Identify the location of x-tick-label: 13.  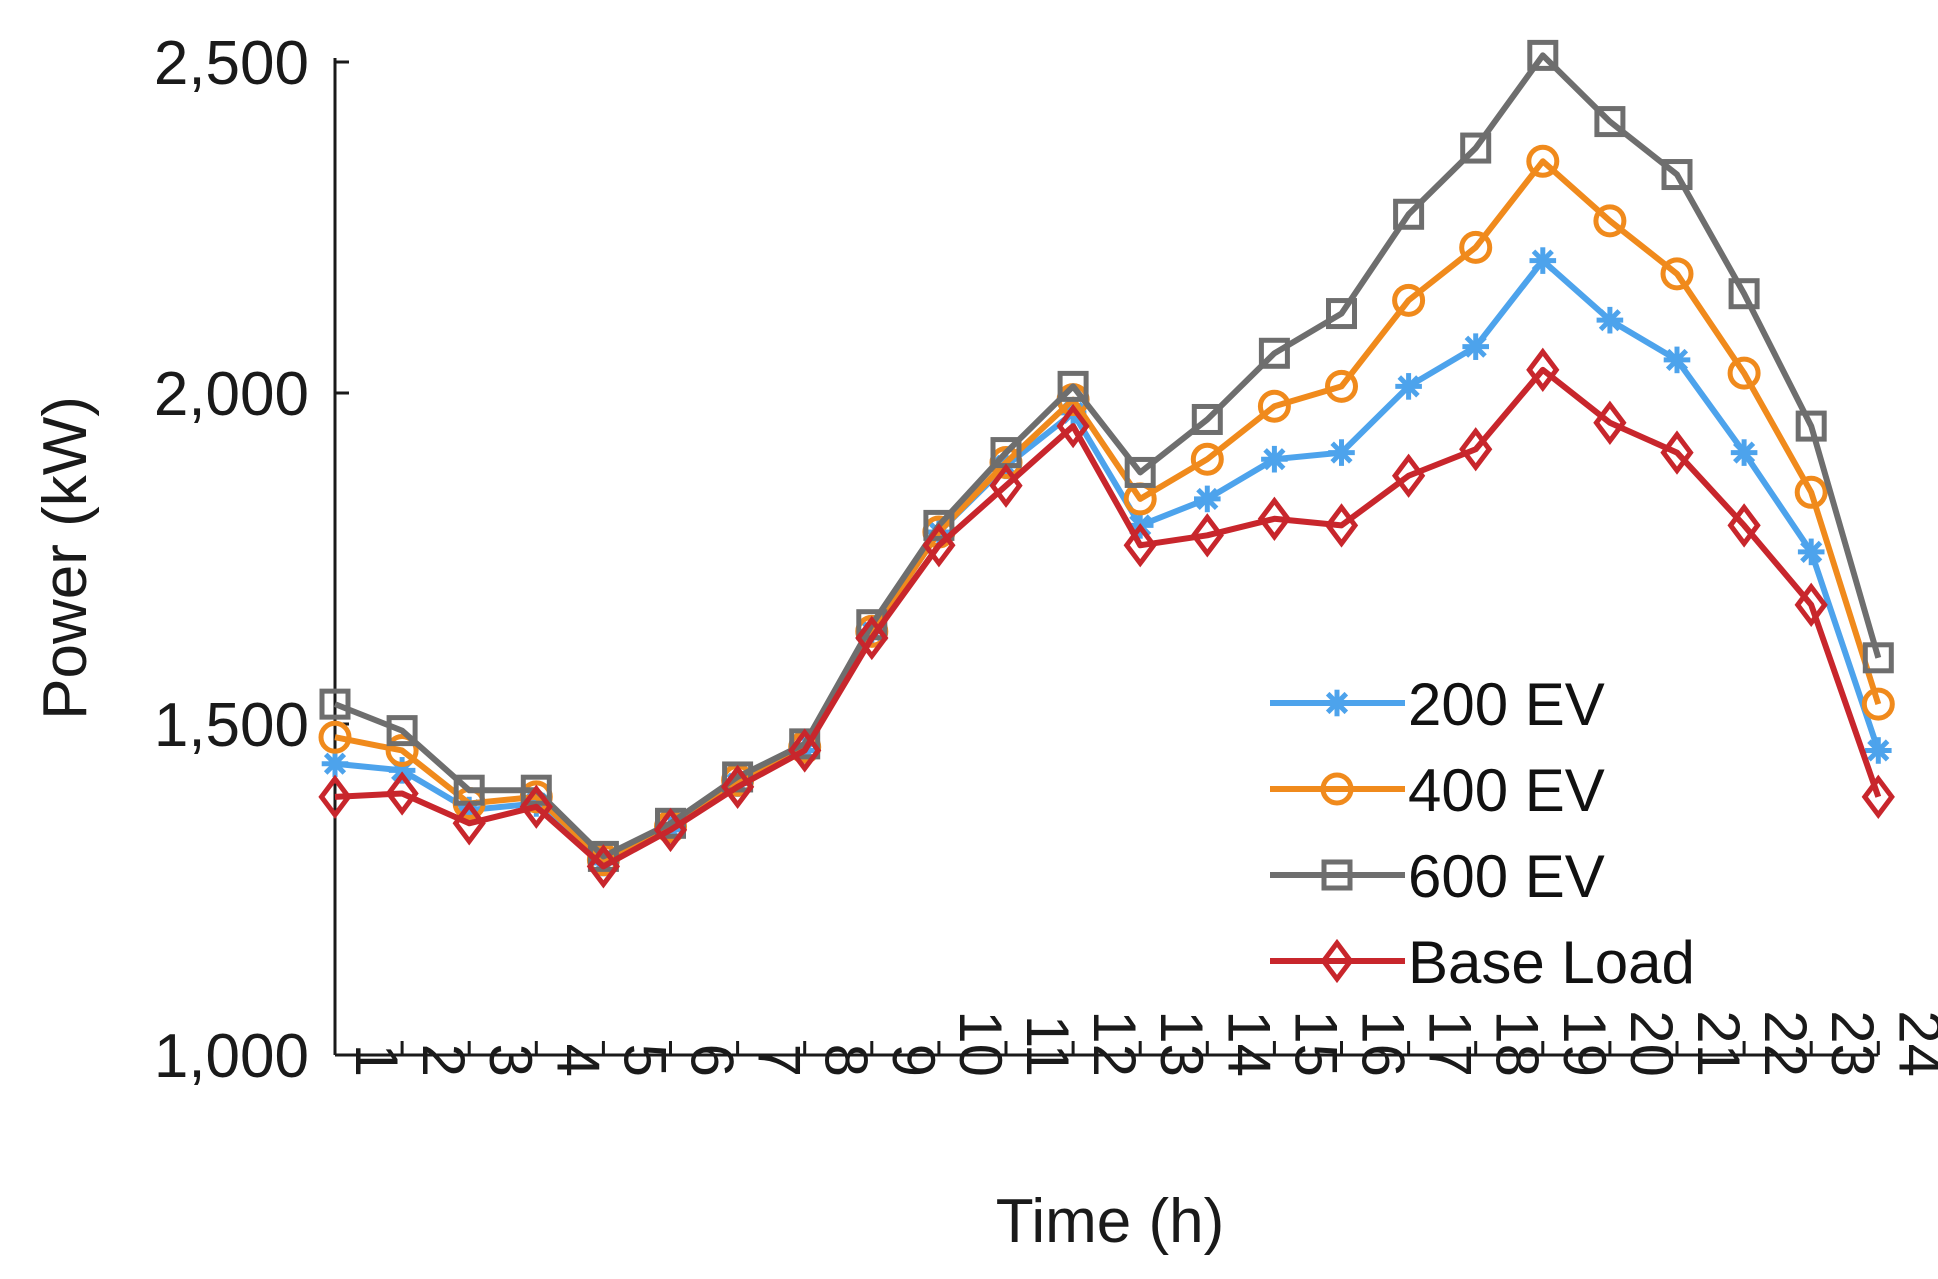
(1181, 1043).